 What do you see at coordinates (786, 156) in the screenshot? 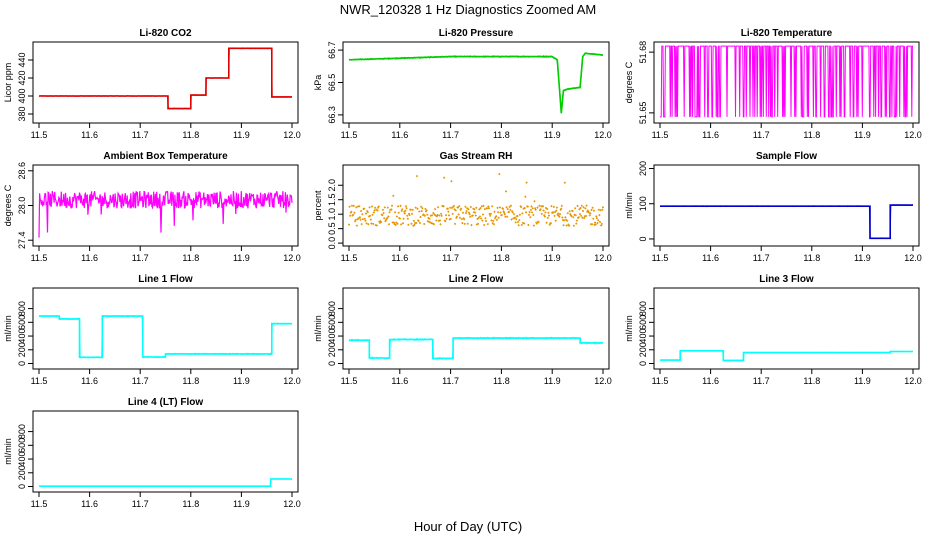
I see `panel-title: Sample Flow` at bounding box center [786, 156].